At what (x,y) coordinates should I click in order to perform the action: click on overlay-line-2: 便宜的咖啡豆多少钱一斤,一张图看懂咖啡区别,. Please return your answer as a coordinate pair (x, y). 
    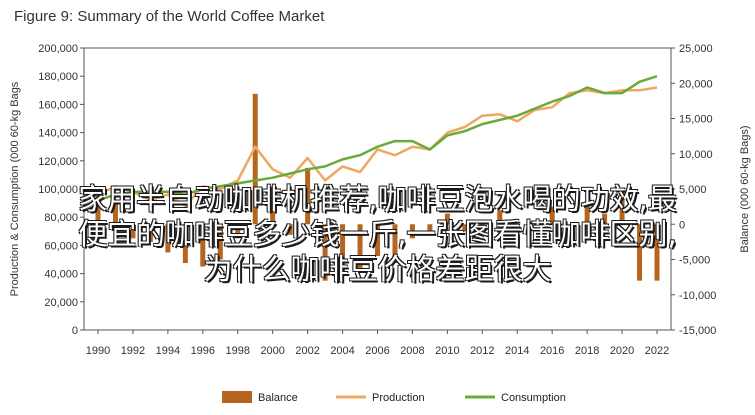
    Looking at the image, I should click on (377, 234).